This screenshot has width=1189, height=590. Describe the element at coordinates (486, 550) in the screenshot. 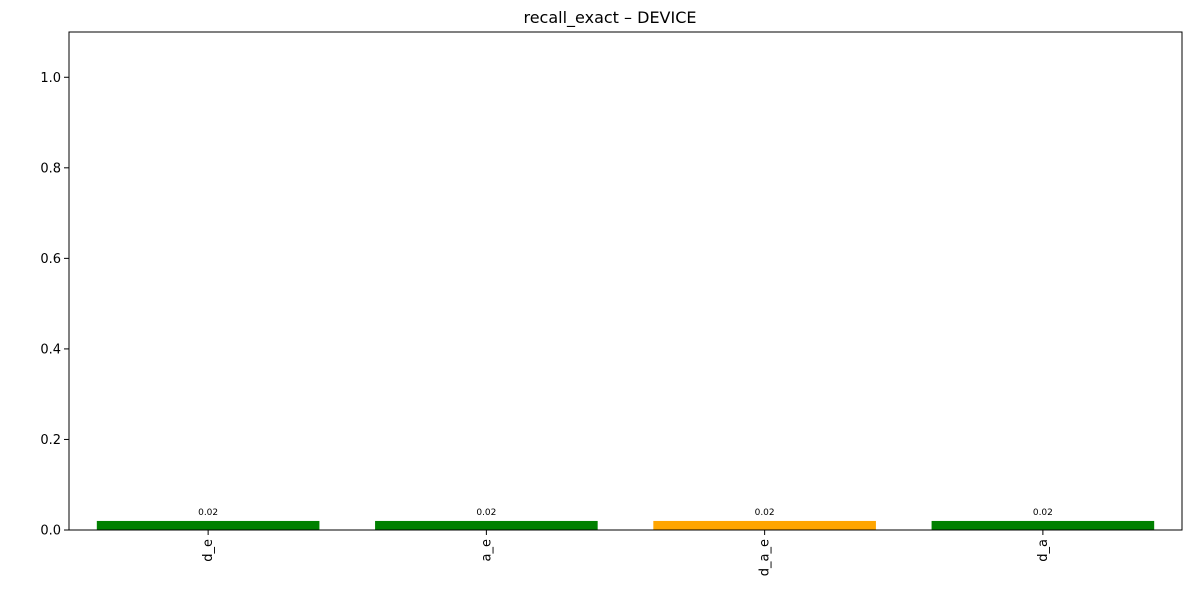

I see `x-tick-label-a_e: a_e` at that location.